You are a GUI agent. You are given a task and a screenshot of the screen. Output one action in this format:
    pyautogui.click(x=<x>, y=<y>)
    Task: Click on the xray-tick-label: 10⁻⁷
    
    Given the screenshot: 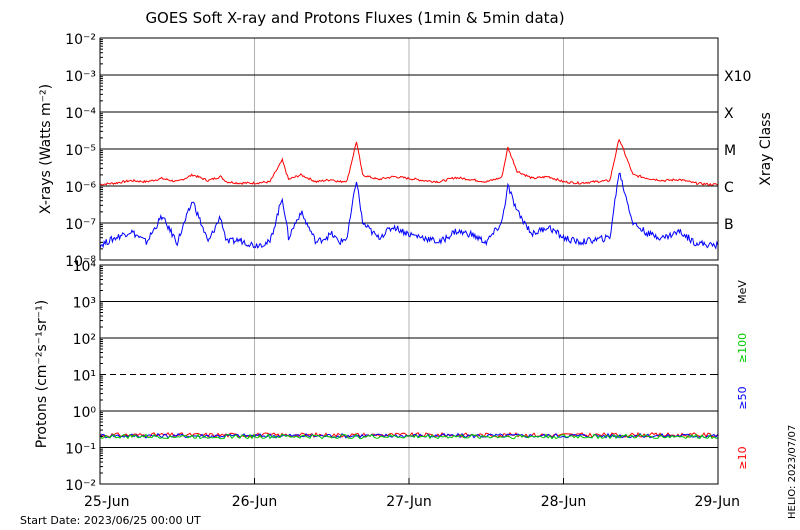 What is the action you would take?
    pyautogui.click(x=80, y=225)
    